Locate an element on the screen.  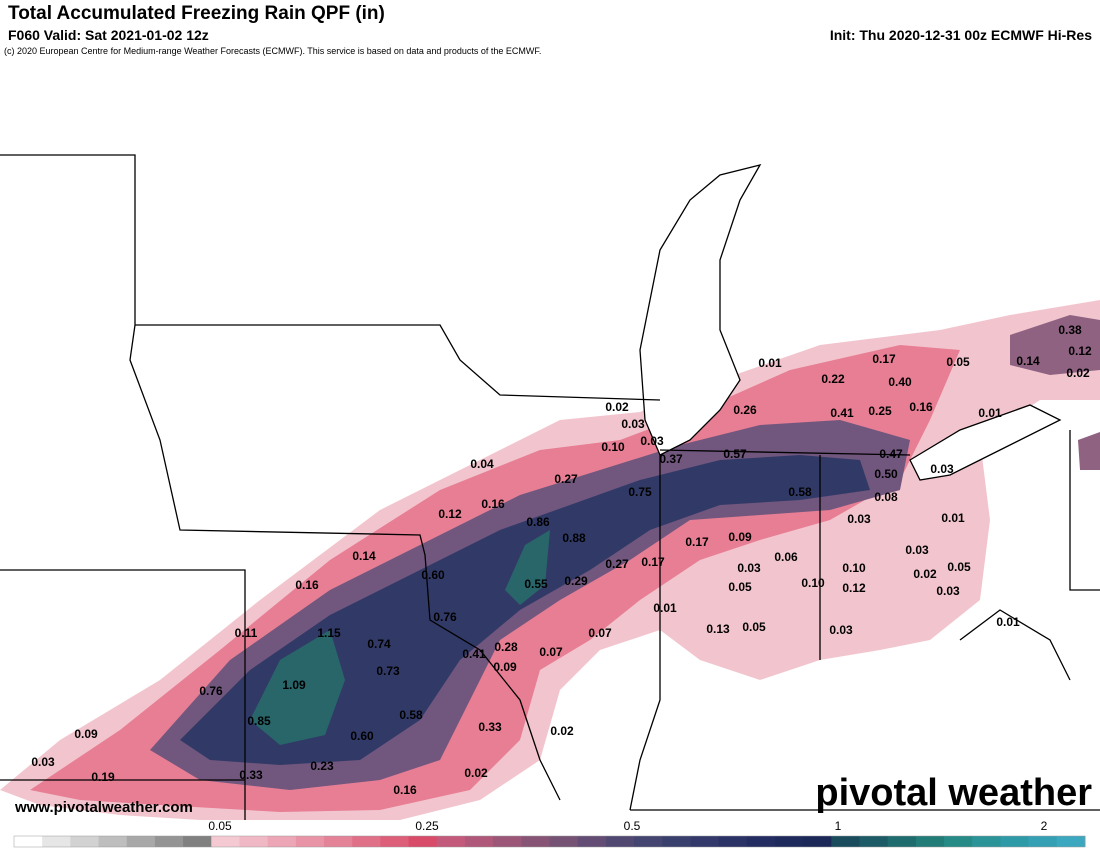
value-label: 0.29 is located at coordinates (576, 581).